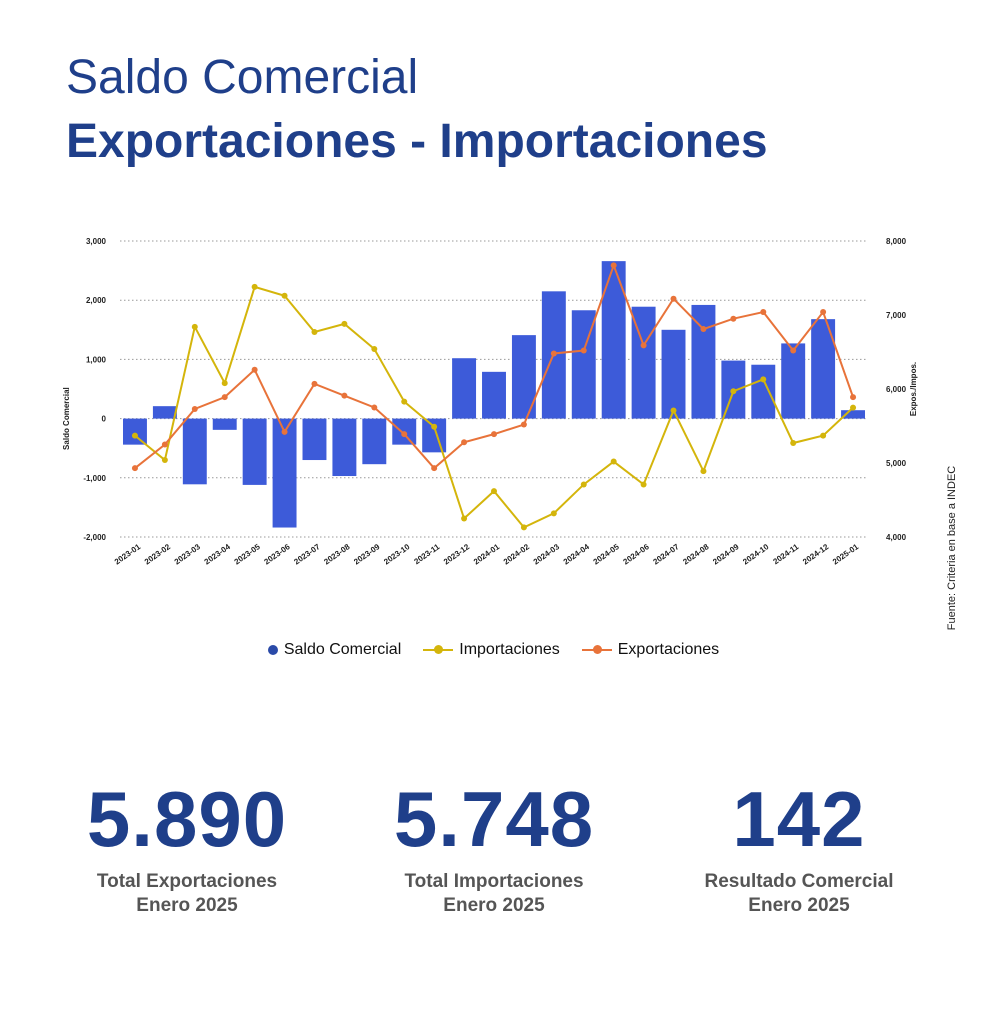 The width and height of the screenshot is (987, 1024). I want to click on stat-importaciones-period: Enero 2025, so click(494, 905).